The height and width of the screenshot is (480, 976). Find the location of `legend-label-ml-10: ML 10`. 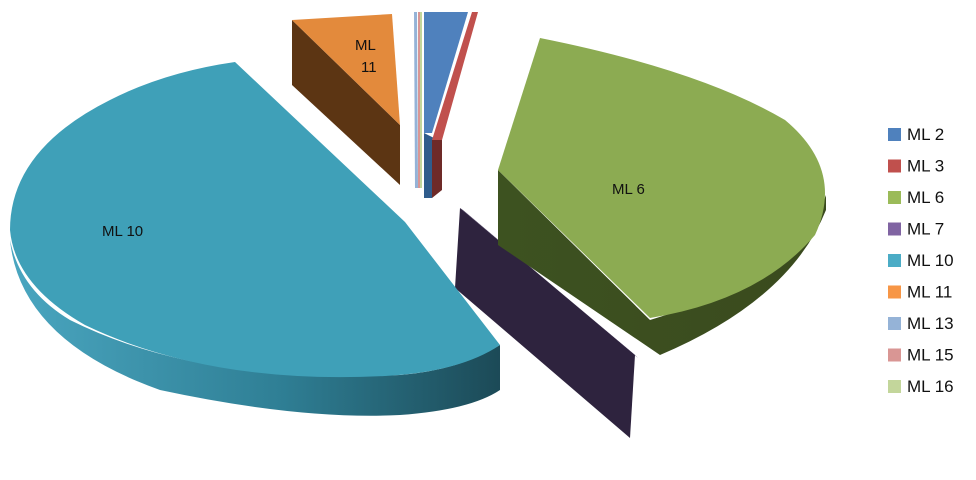

legend-label-ml-10: ML 10 is located at coordinates (930, 260).